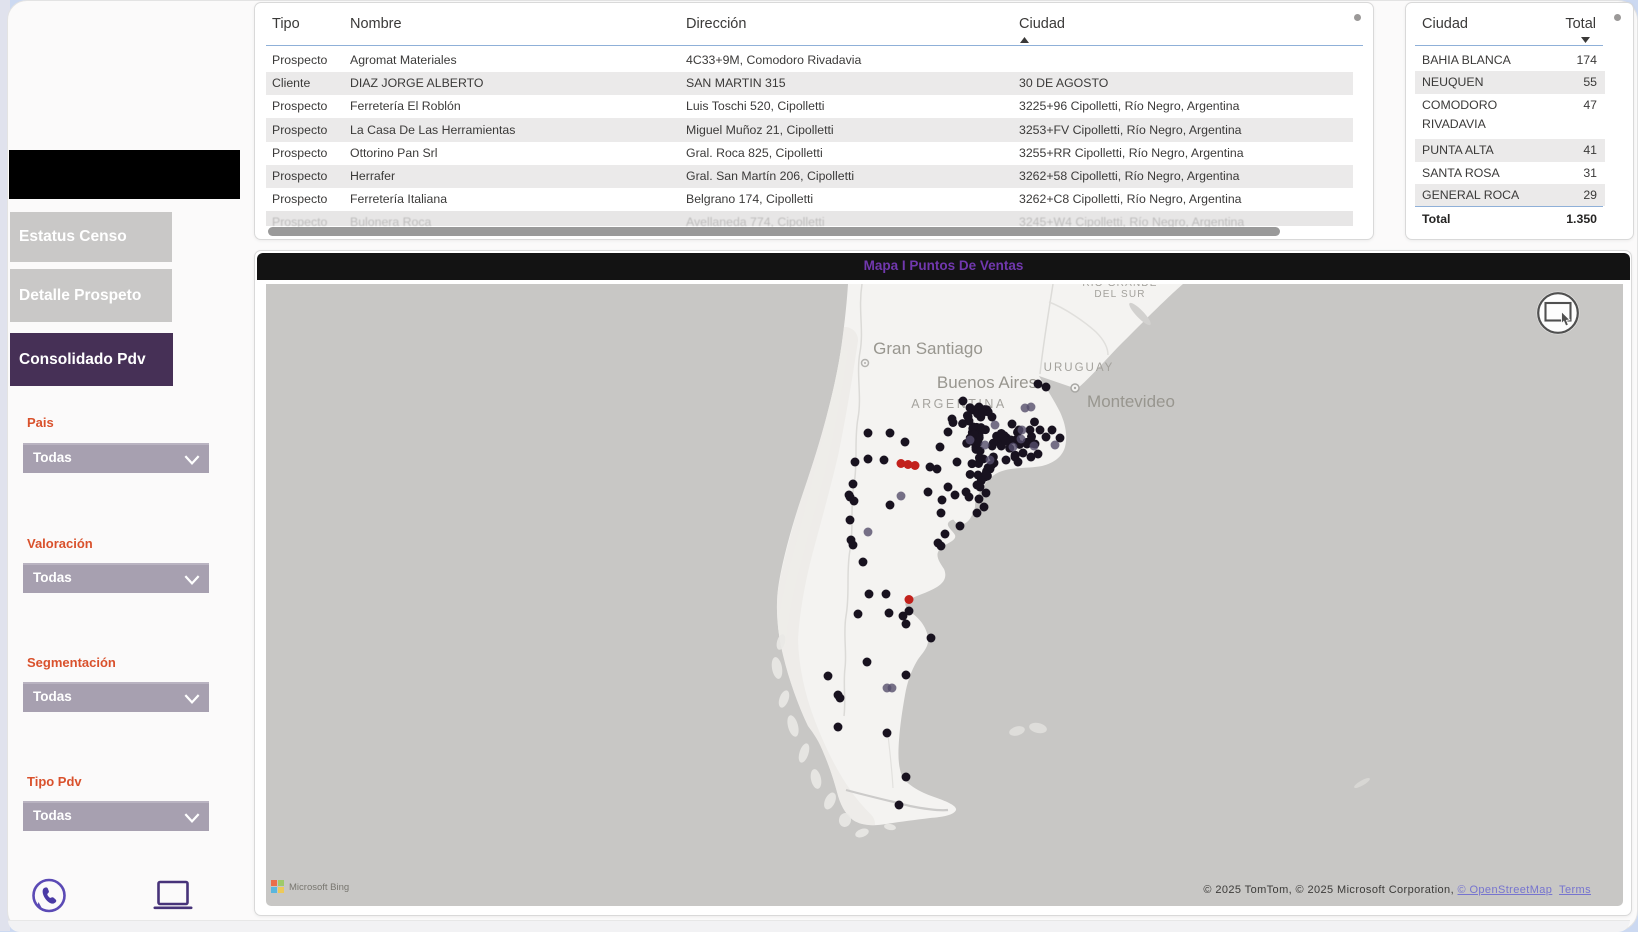 This screenshot has width=1638, height=932. I want to click on svg-text: DEL SUR, so click(1119, 294).